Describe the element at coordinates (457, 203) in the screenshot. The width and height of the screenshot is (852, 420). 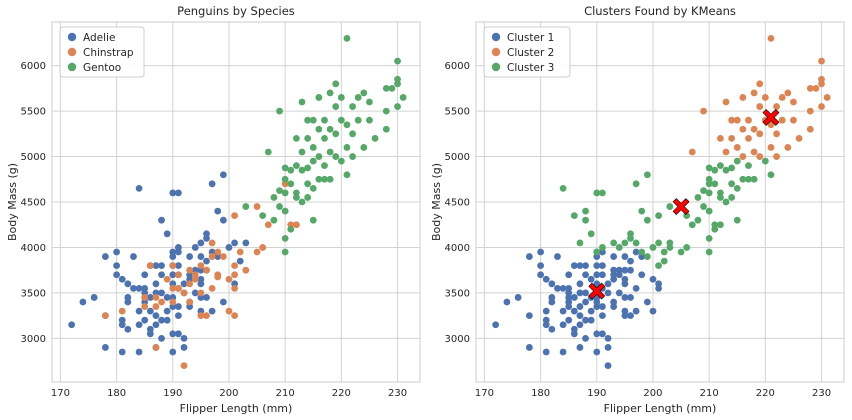
I see `y-tick-label: 4500` at that location.